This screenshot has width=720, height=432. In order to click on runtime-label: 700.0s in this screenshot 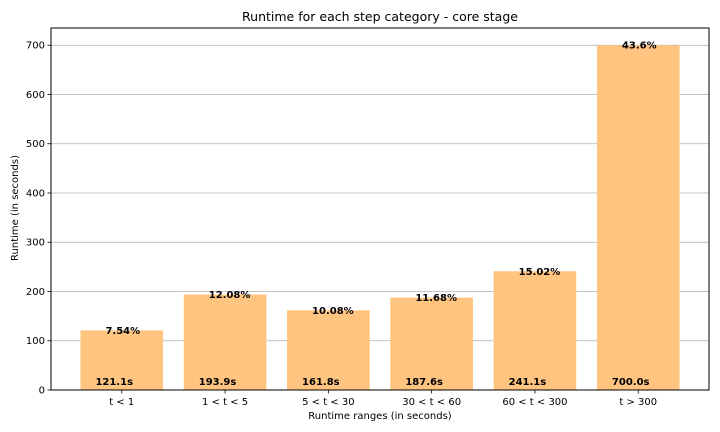, I will do `click(631, 382)`.